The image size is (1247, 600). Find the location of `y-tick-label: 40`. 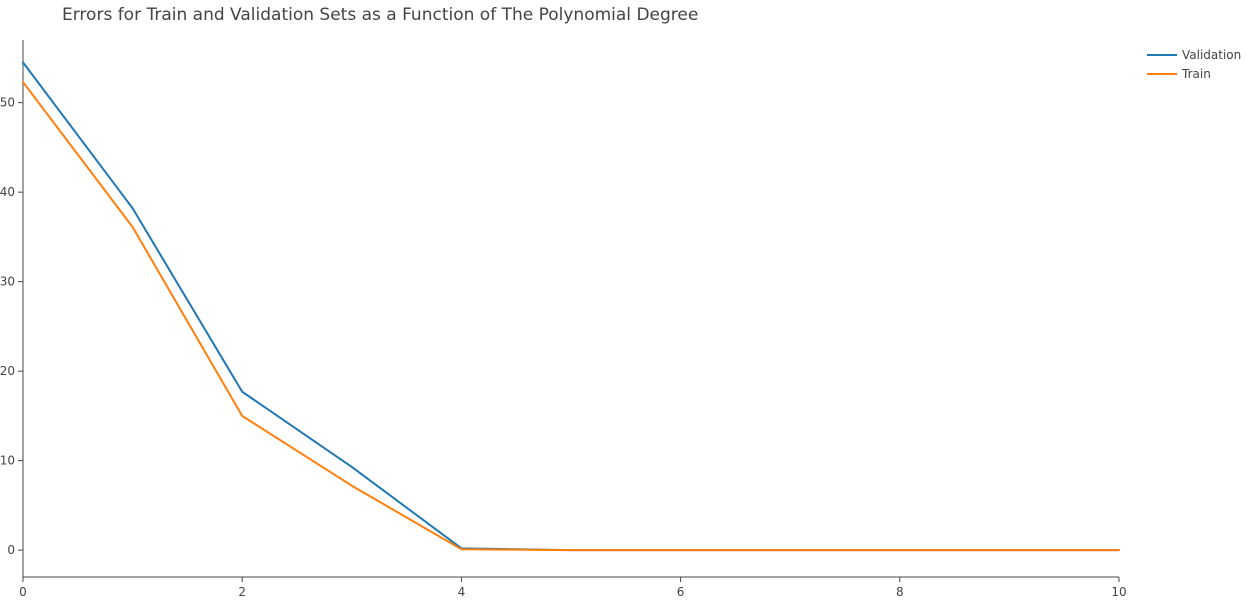

y-tick-label: 40 is located at coordinates (7, 192).